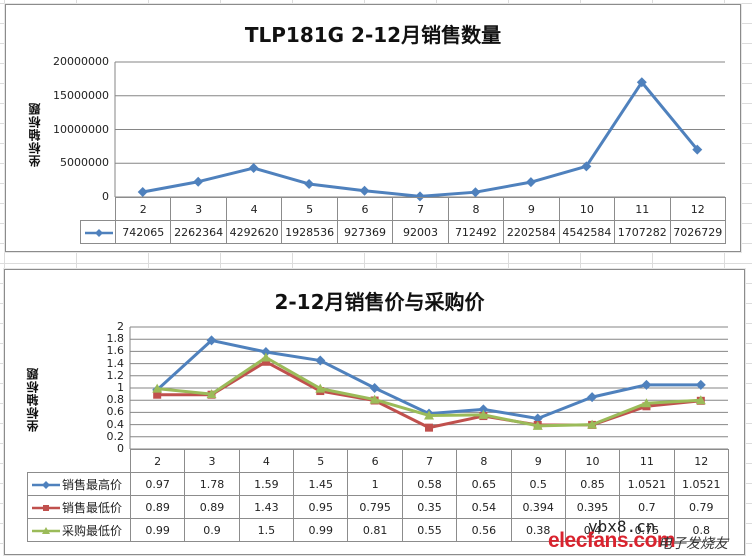 This screenshot has width=752, height=556. I want to click on y-tick-label: 1.2, so click(115, 375).